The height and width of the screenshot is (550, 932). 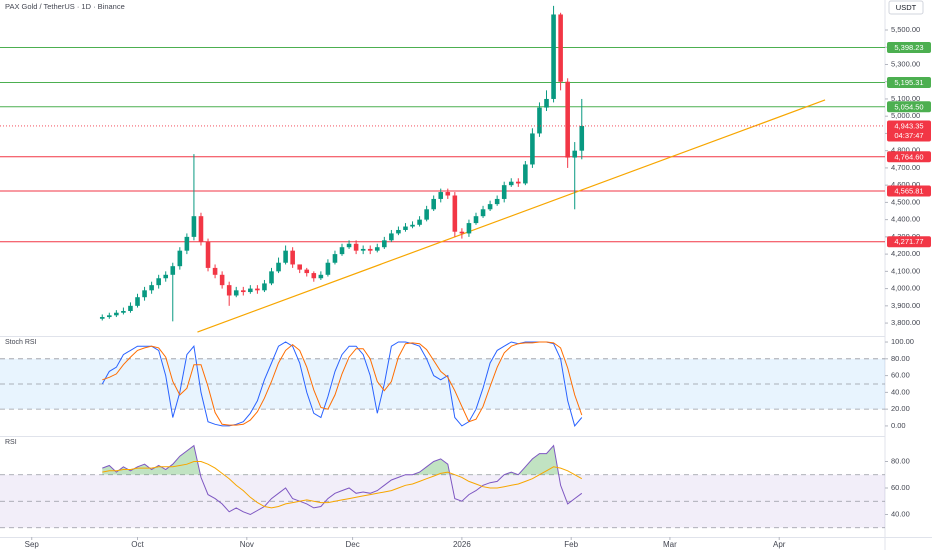 What do you see at coordinates (905, 167) in the screenshot?
I see `y-tick-label: 4,700.00` at bounding box center [905, 167].